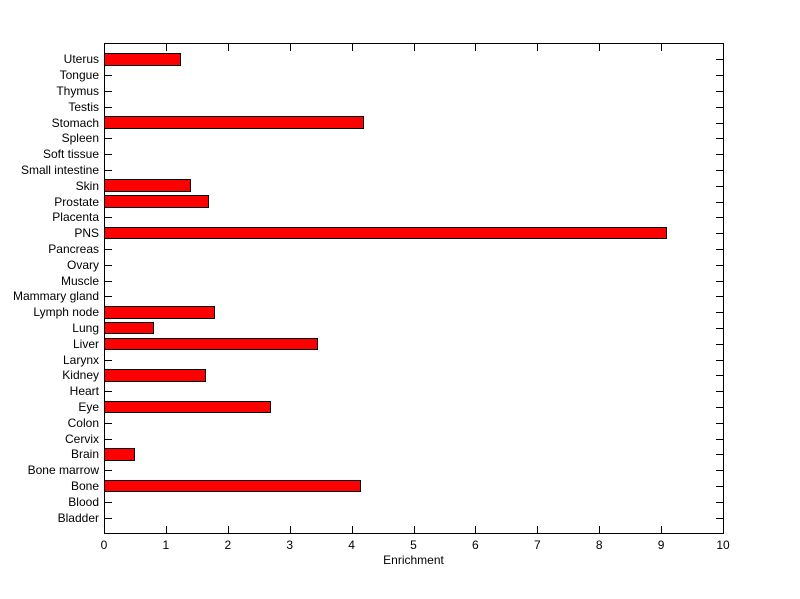 Image resolution: width=800 pixels, height=599 pixels. Describe the element at coordinates (719, 186) in the screenshot. I see `y-tick-right-skin` at that location.